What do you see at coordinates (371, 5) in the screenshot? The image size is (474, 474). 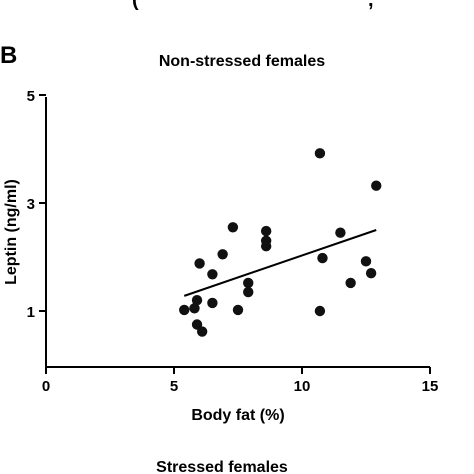 I see `top-clipped-text-right: ,` at bounding box center [371, 5].